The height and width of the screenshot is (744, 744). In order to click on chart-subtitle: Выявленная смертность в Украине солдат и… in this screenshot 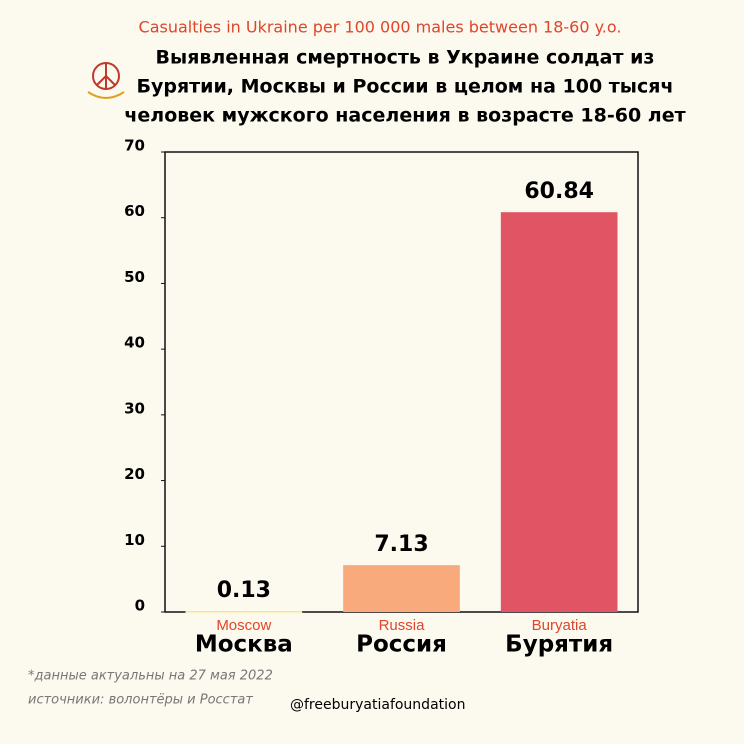, I will do `click(405, 58)`.